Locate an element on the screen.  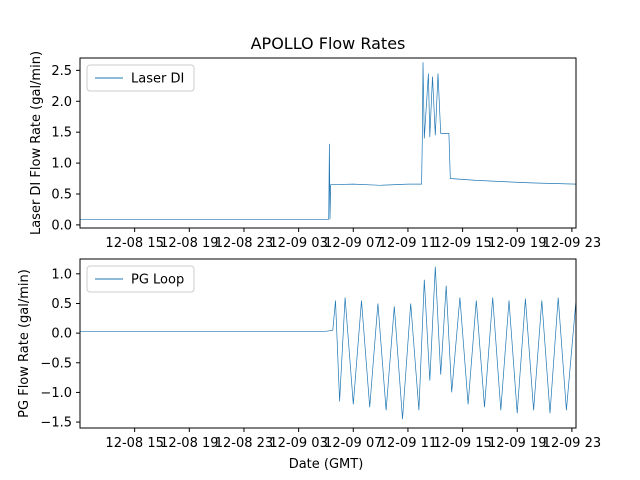
laser-di-legend-box is located at coordinates (140, 78).